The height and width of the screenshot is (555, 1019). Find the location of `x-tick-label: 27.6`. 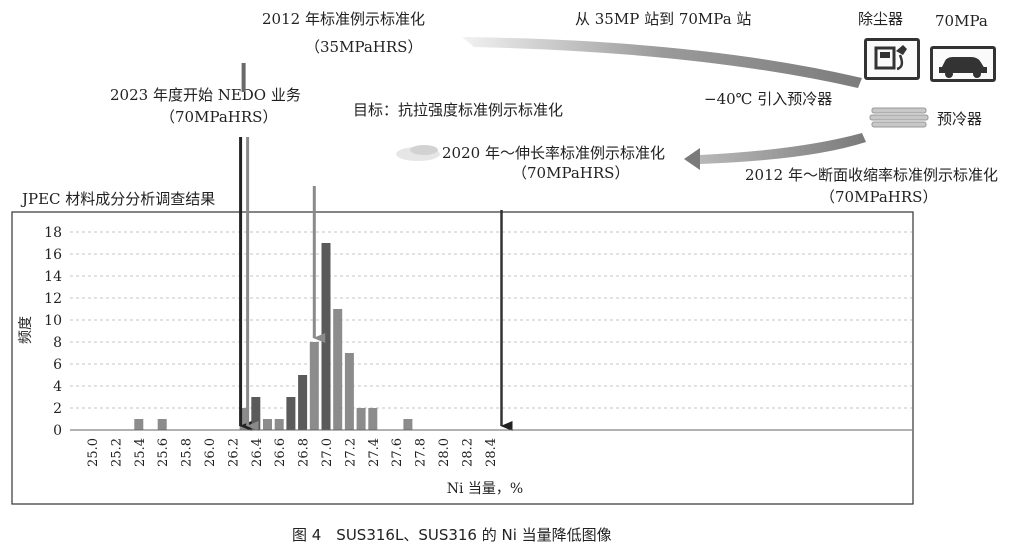

x-tick-label: 27.6 is located at coordinates (397, 452).